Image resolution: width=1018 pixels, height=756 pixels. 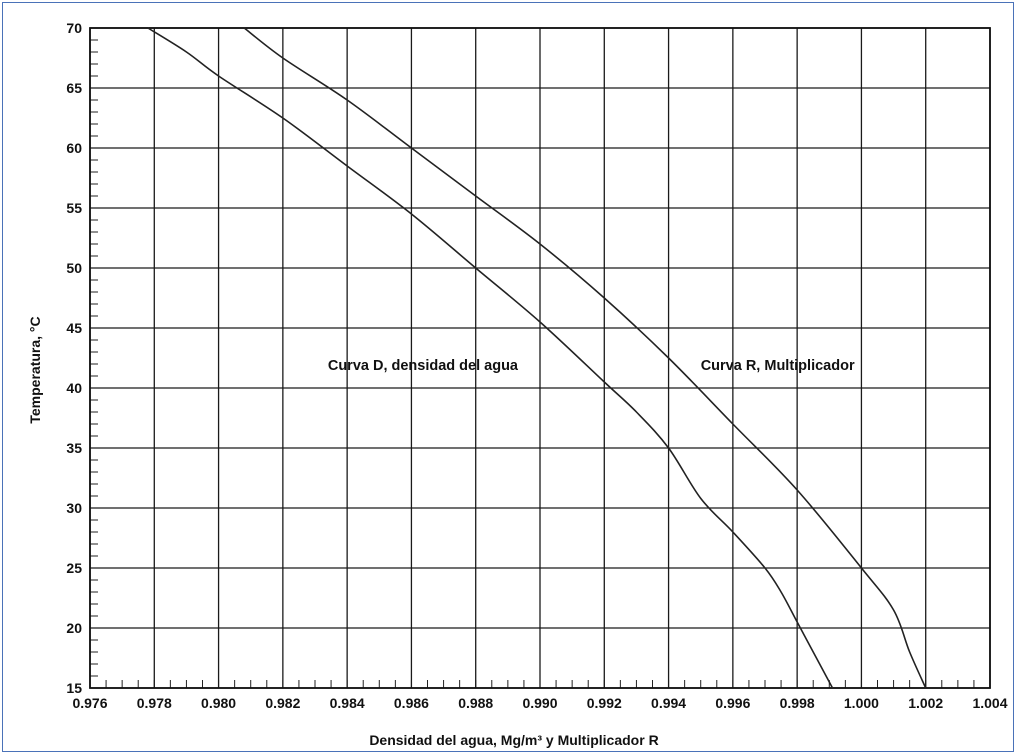 What do you see at coordinates (74, 388) in the screenshot?
I see `y-tick-label: 40` at bounding box center [74, 388].